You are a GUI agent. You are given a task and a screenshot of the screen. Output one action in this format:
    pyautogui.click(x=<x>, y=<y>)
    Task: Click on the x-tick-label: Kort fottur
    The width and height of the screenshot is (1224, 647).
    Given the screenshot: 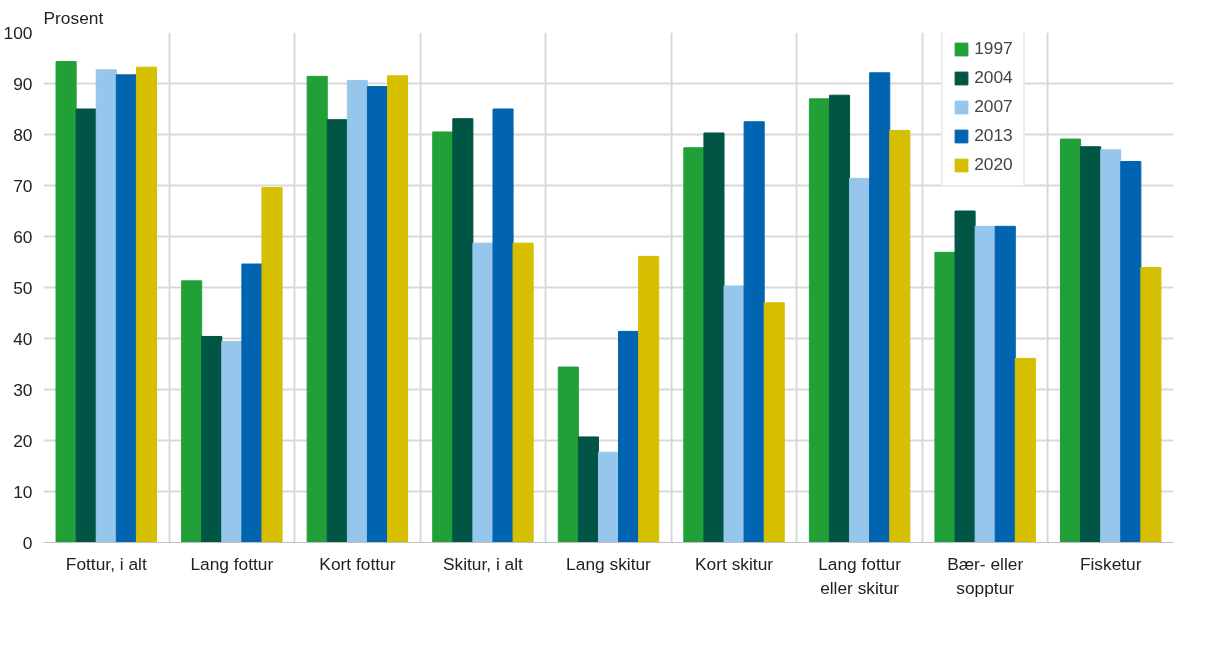 What is the action you would take?
    pyautogui.click(x=357, y=563)
    